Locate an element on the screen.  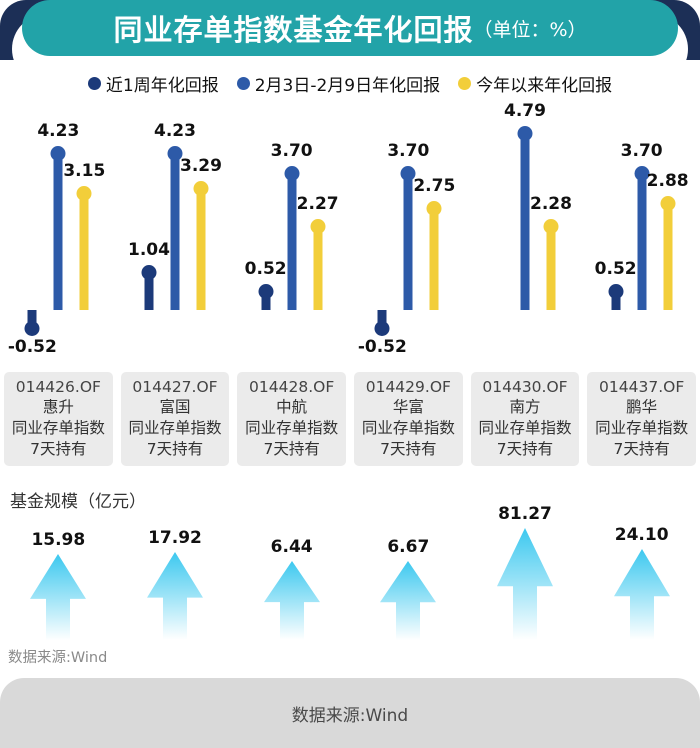
data-source-footer: 数据来源:Wind is located at coordinates (350, 715).